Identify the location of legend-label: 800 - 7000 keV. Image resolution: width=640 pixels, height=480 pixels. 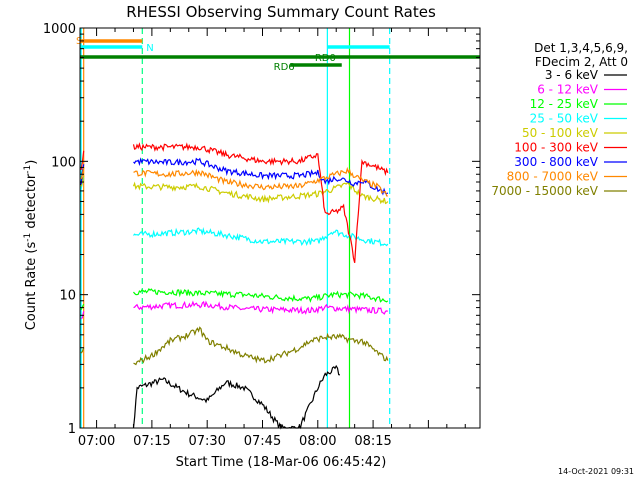
(553, 177).